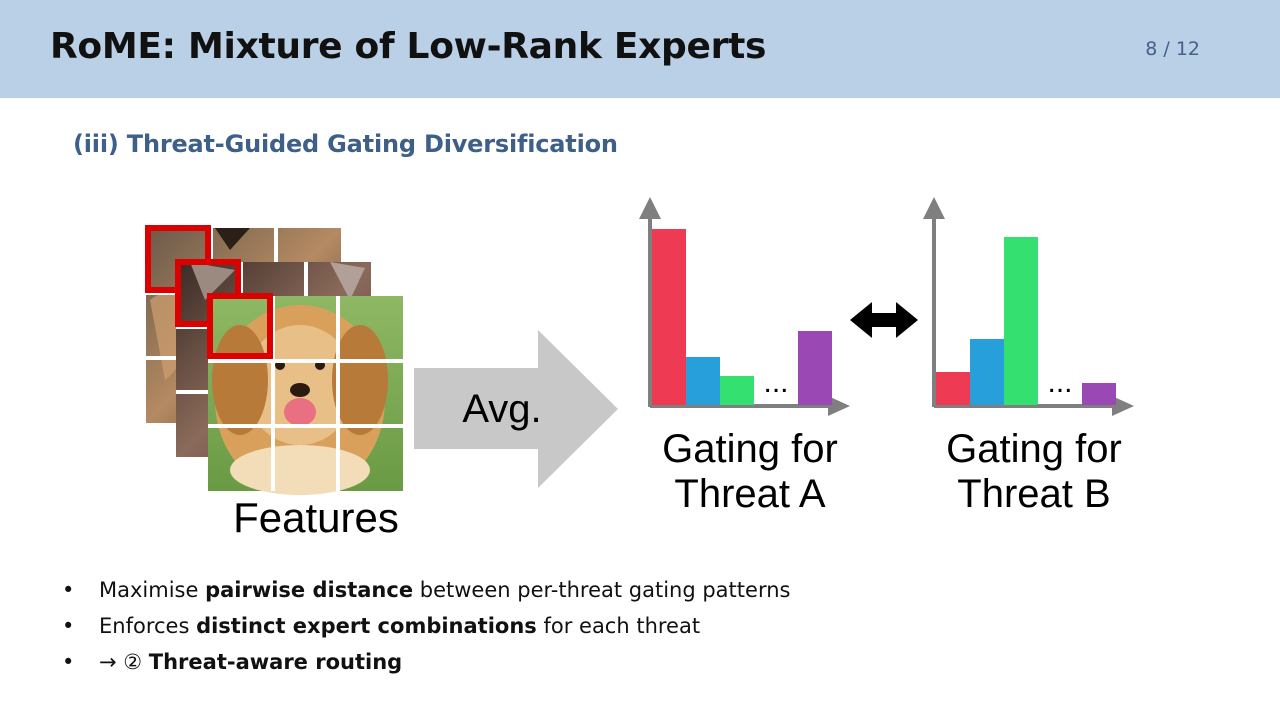 Image resolution: width=1280 pixels, height=720 pixels. Describe the element at coordinates (426, 662) in the screenshot. I see `bullet-item: • → ② Threat-aware routing` at that location.